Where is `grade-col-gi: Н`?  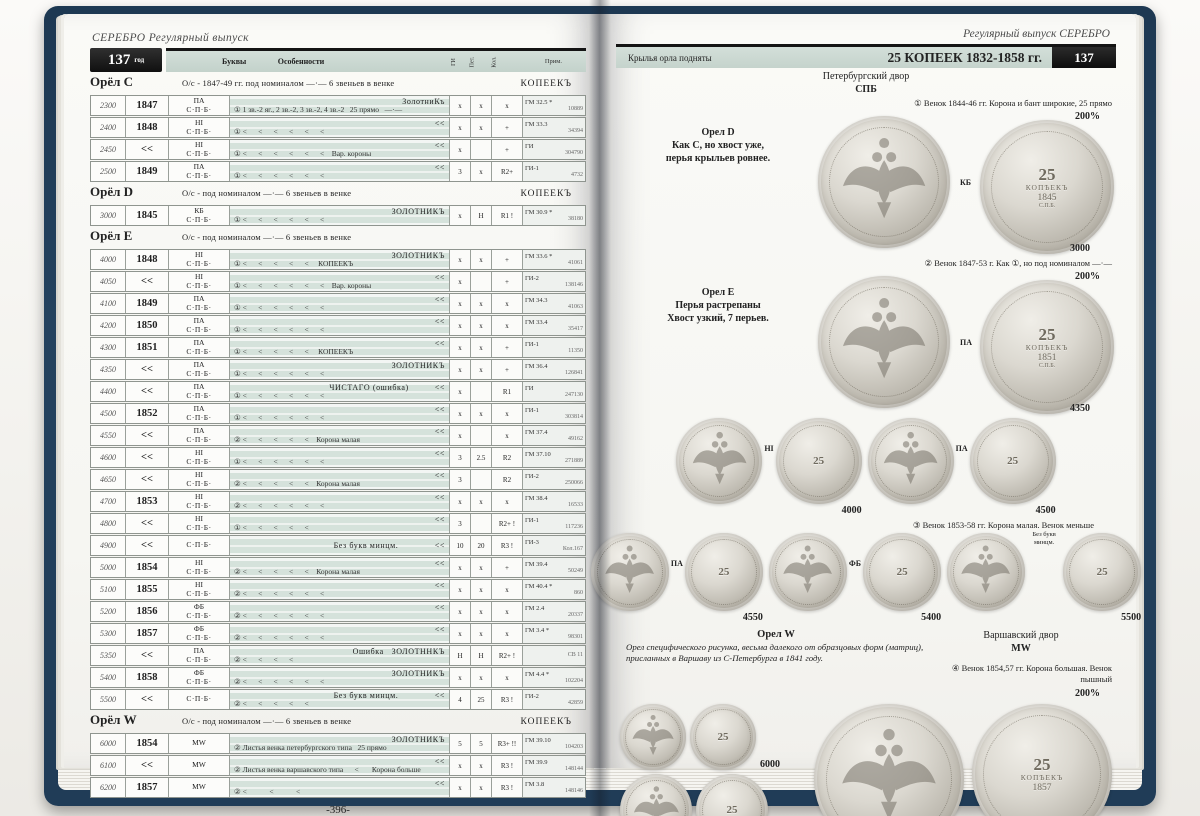
grade-col-gi: Н is located at coordinates (459, 655).